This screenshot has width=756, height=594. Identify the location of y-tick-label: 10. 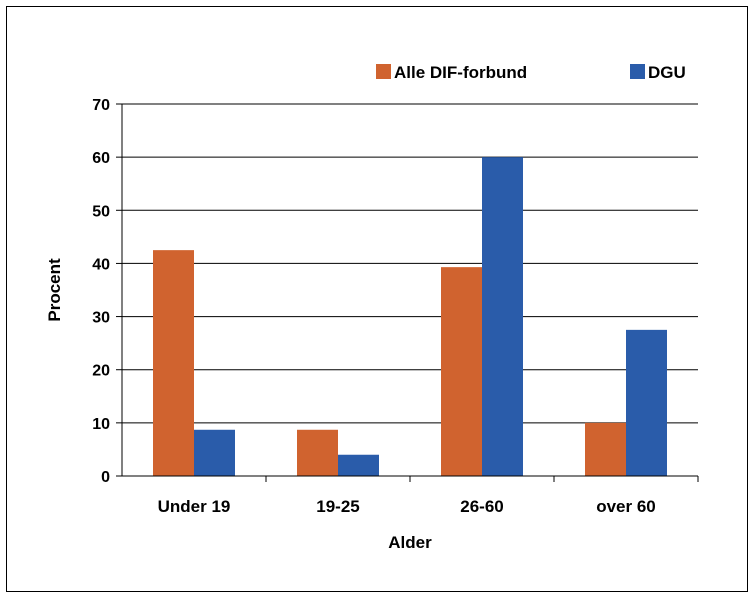
(101, 424).